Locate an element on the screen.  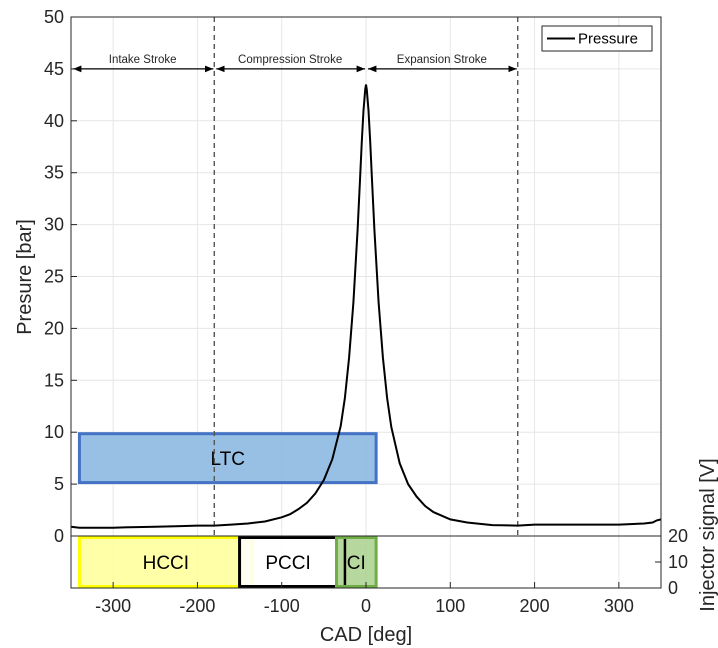
region-hcci-label: HCCI is located at coordinates (166, 563).